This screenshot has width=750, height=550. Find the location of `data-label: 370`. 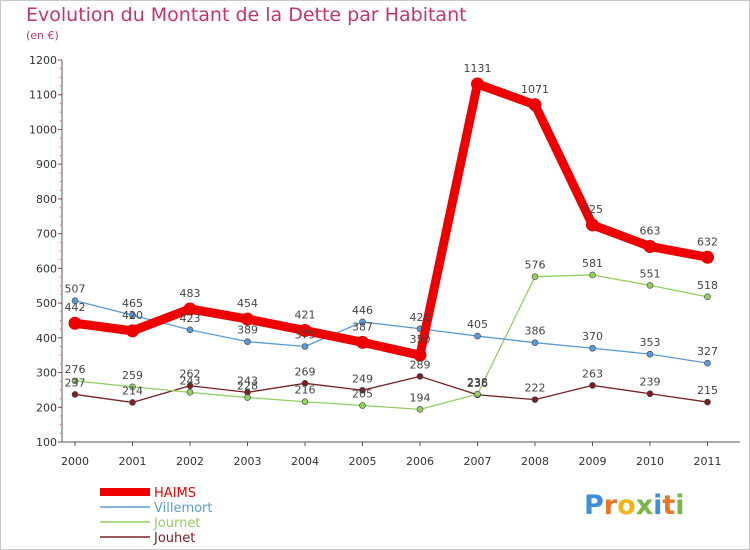

data-label: 370 is located at coordinates (592, 336).